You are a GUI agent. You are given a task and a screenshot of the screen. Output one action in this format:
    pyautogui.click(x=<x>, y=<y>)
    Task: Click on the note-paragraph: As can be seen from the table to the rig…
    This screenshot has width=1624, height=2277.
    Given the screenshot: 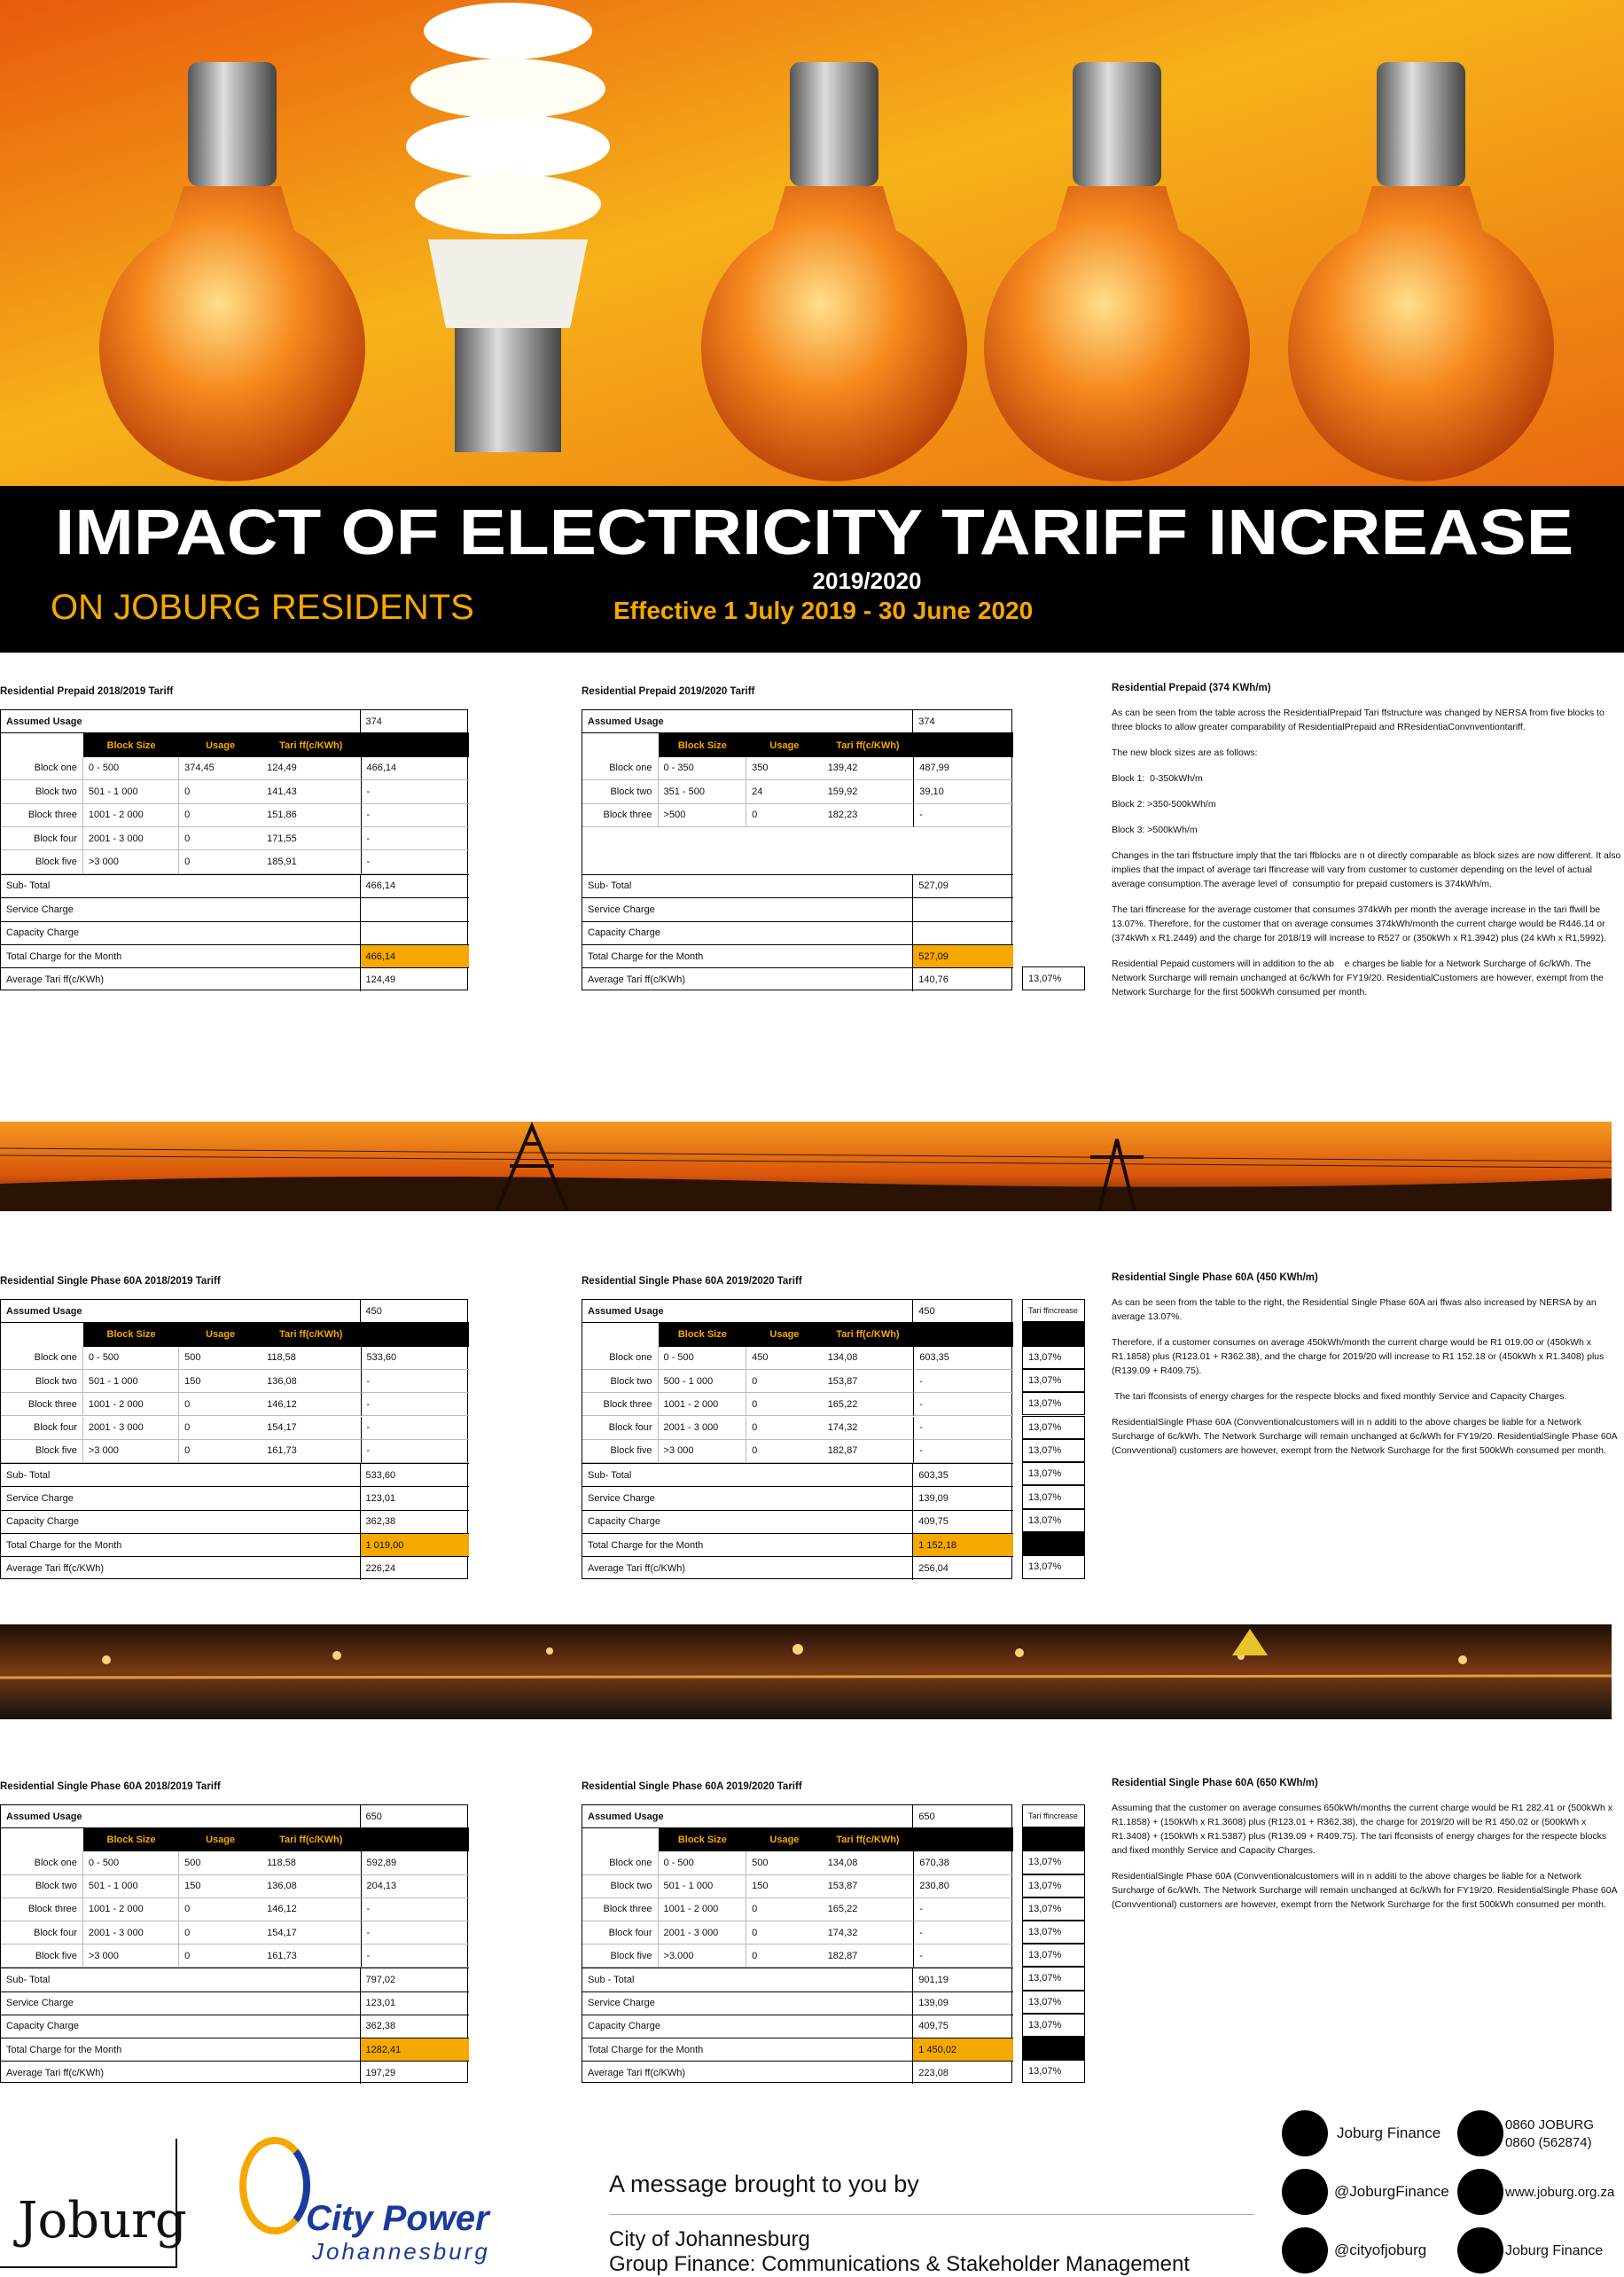 What is the action you would take?
    pyautogui.click(x=1355, y=1309)
    